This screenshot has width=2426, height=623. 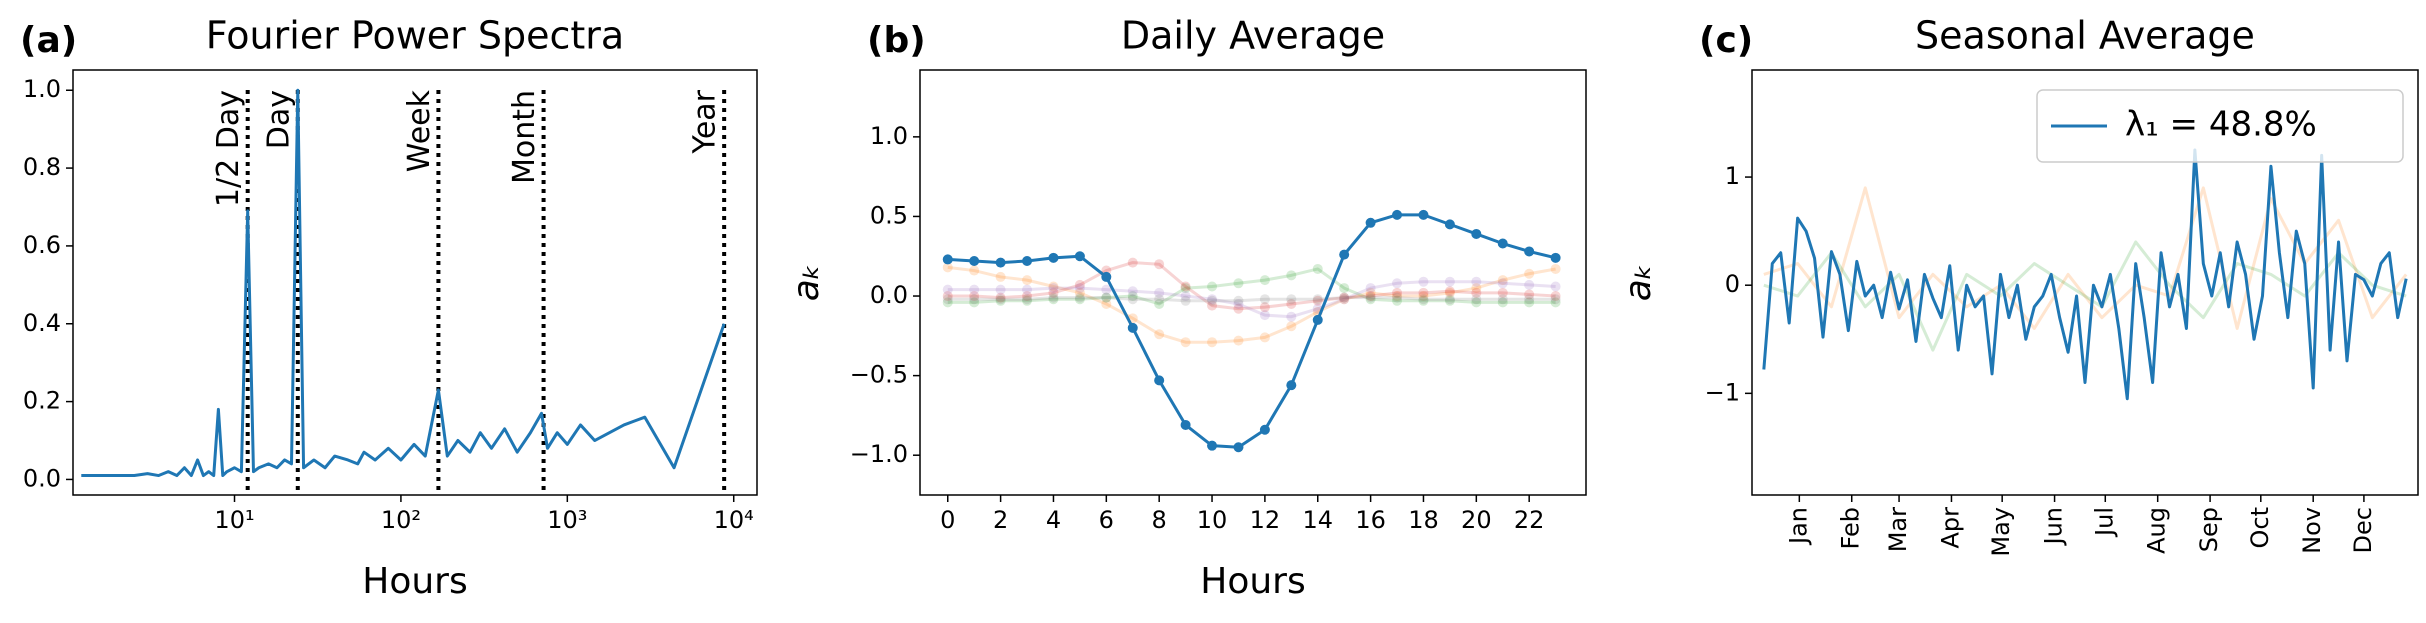 What do you see at coordinates (567, 520) in the screenshot?
I see `x-tick-label: 10³` at bounding box center [567, 520].